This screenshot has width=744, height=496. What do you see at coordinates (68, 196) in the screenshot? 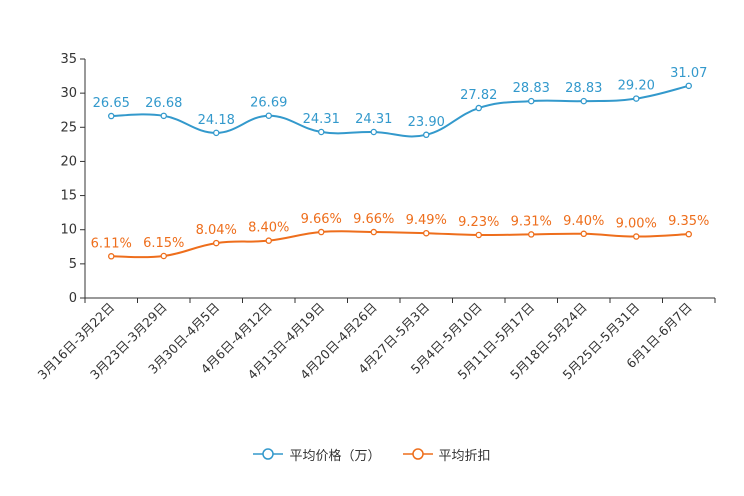
I see `y-tick-label: 15` at bounding box center [68, 196].